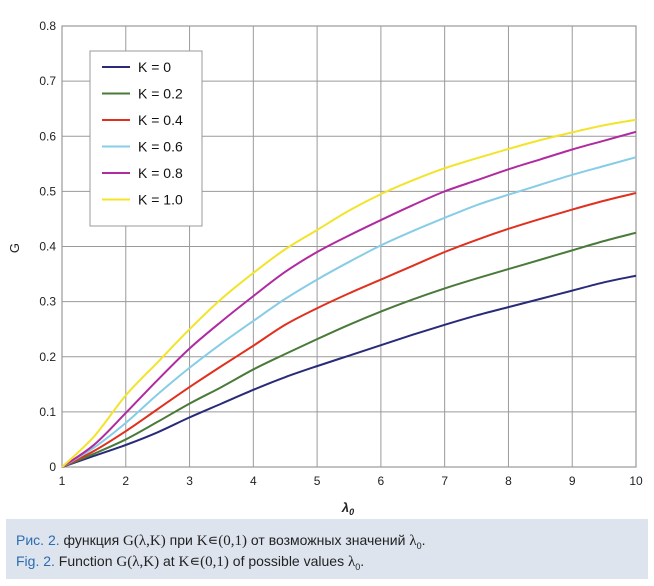 The width and height of the screenshot is (654, 586). I want to click on legend-label: K = 0.6, so click(160, 147).